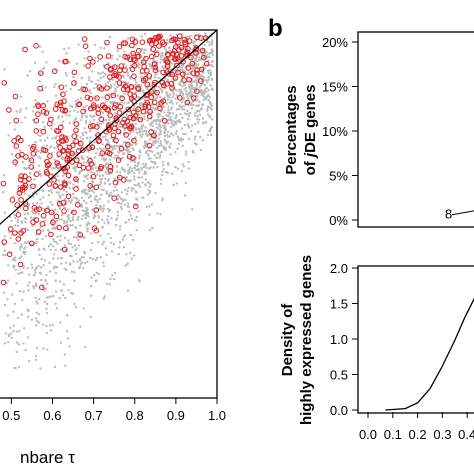  I want to click on panel-b-bottom-plot-frame, so click(415, 339).